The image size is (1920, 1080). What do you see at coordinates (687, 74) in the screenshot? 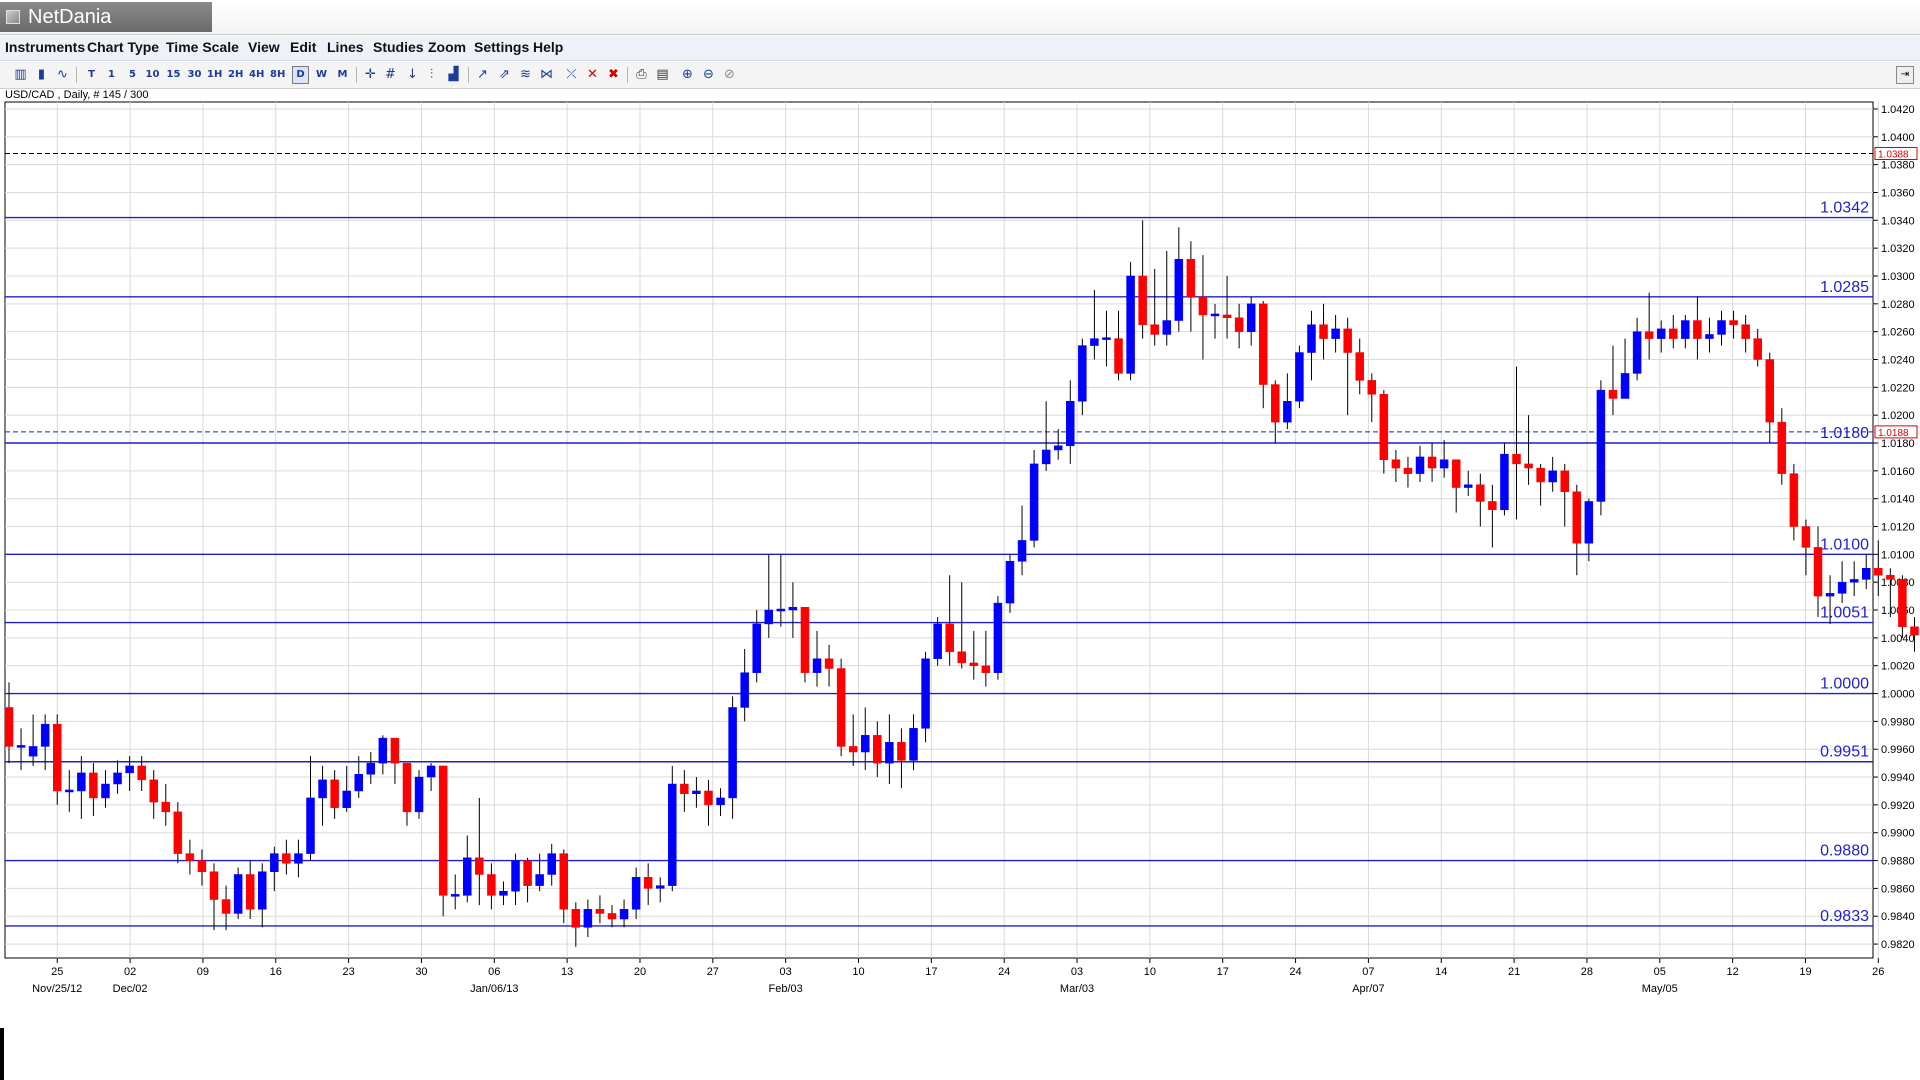
I see `zoom-in-icon: ⊕` at bounding box center [687, 74].